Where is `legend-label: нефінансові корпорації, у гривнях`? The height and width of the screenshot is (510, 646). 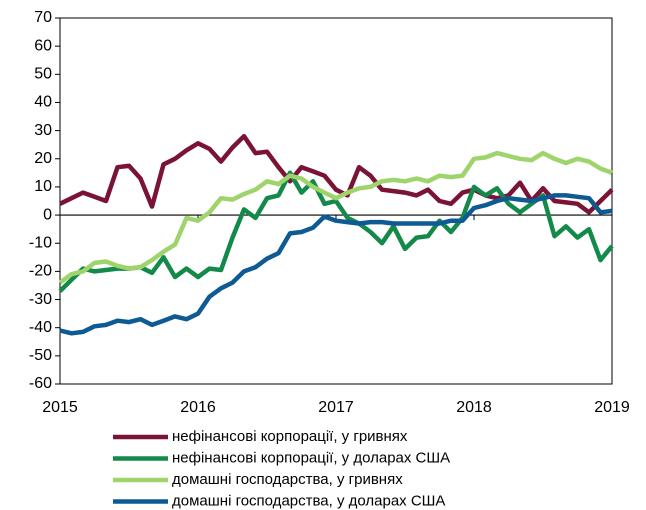
legend-label: нефінансові корпорації, у гривнях is located at coordinates (290, 436).